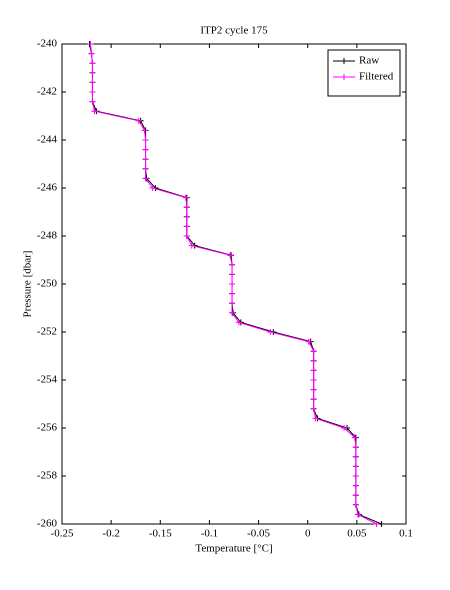  What do you see at coordinates (47, 380) in the screenshot?
I see `y-tick-label: -254` at bounding box center [47, 380].